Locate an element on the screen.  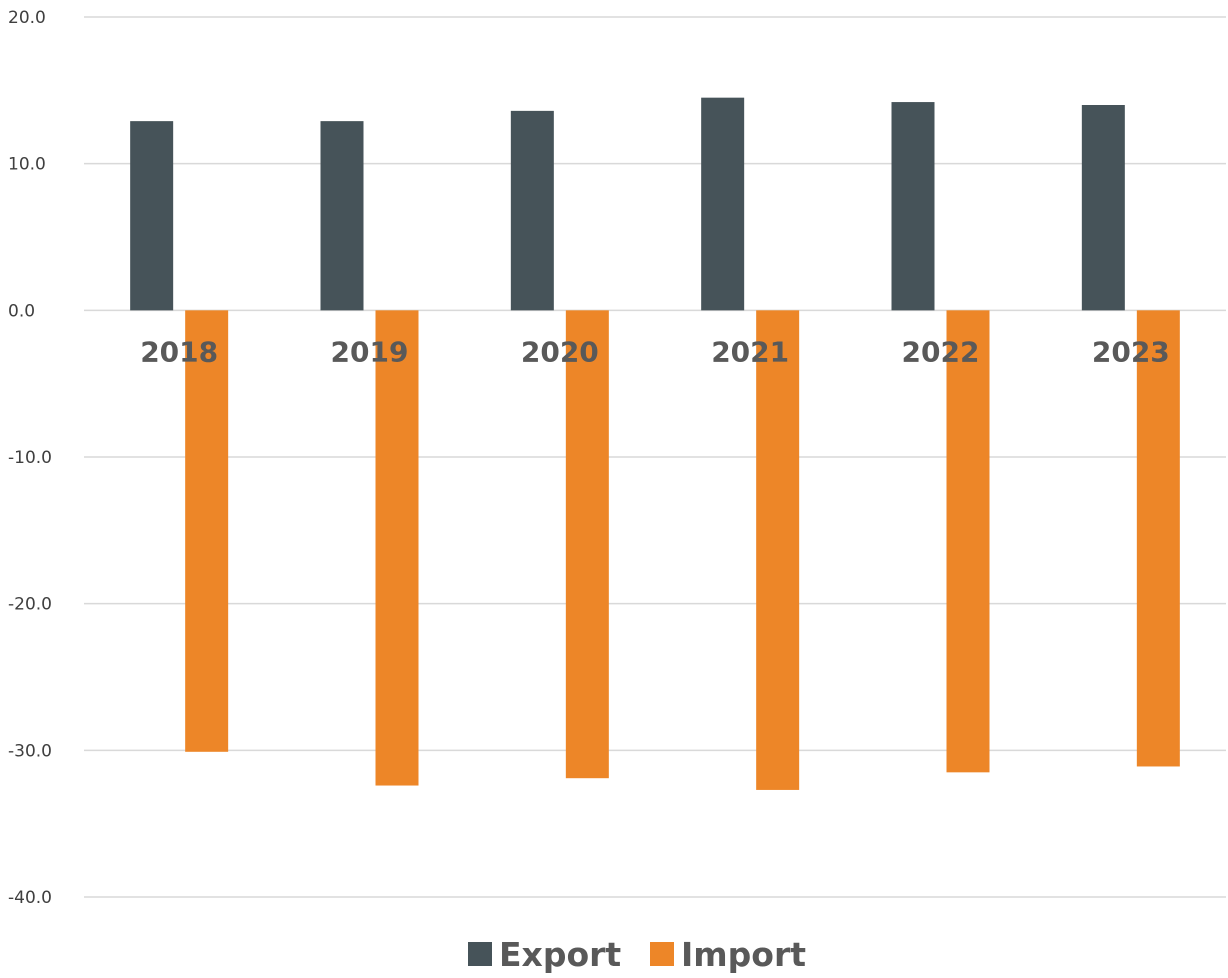
y-tick-label: -20.0 is located at coordinates (30, 605).